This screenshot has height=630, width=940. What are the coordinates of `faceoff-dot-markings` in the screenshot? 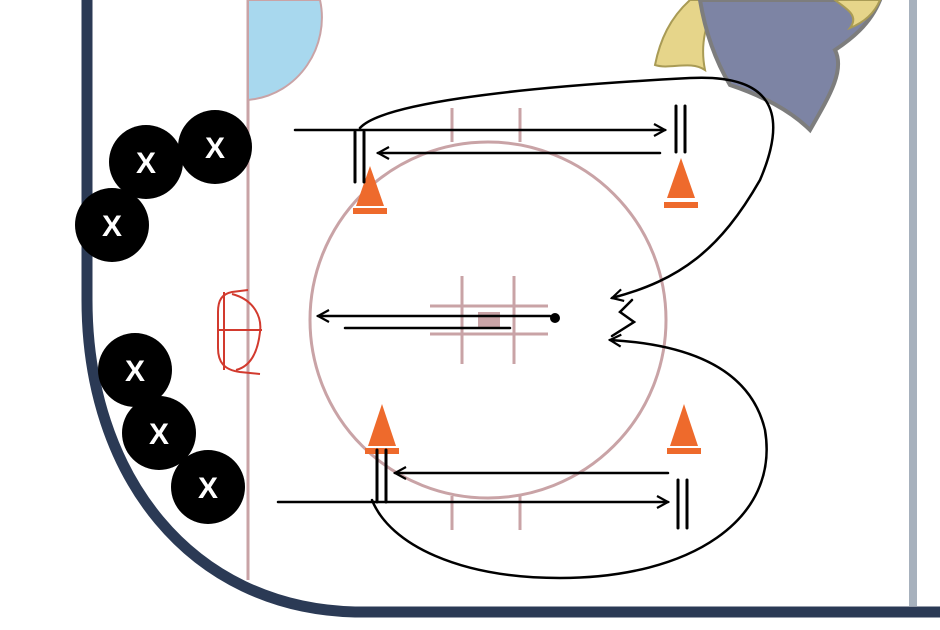 It's located at (489, 320).